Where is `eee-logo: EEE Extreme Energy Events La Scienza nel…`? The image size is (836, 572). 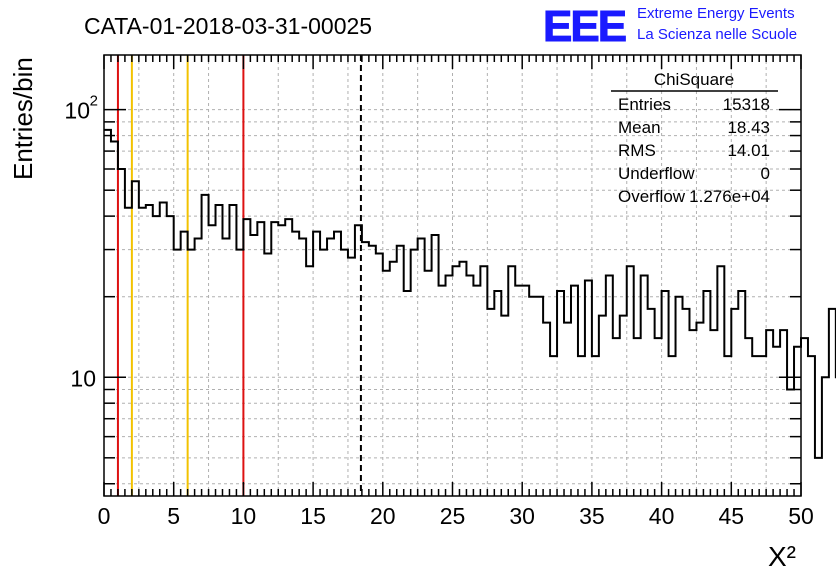
eee-logo: EEE Extreme Energy Events La Scienza nel… is located at coordinates (670, 27).